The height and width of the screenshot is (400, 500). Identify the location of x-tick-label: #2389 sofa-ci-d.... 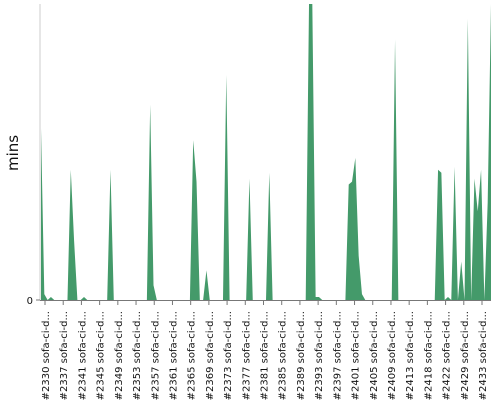
(301, 355).